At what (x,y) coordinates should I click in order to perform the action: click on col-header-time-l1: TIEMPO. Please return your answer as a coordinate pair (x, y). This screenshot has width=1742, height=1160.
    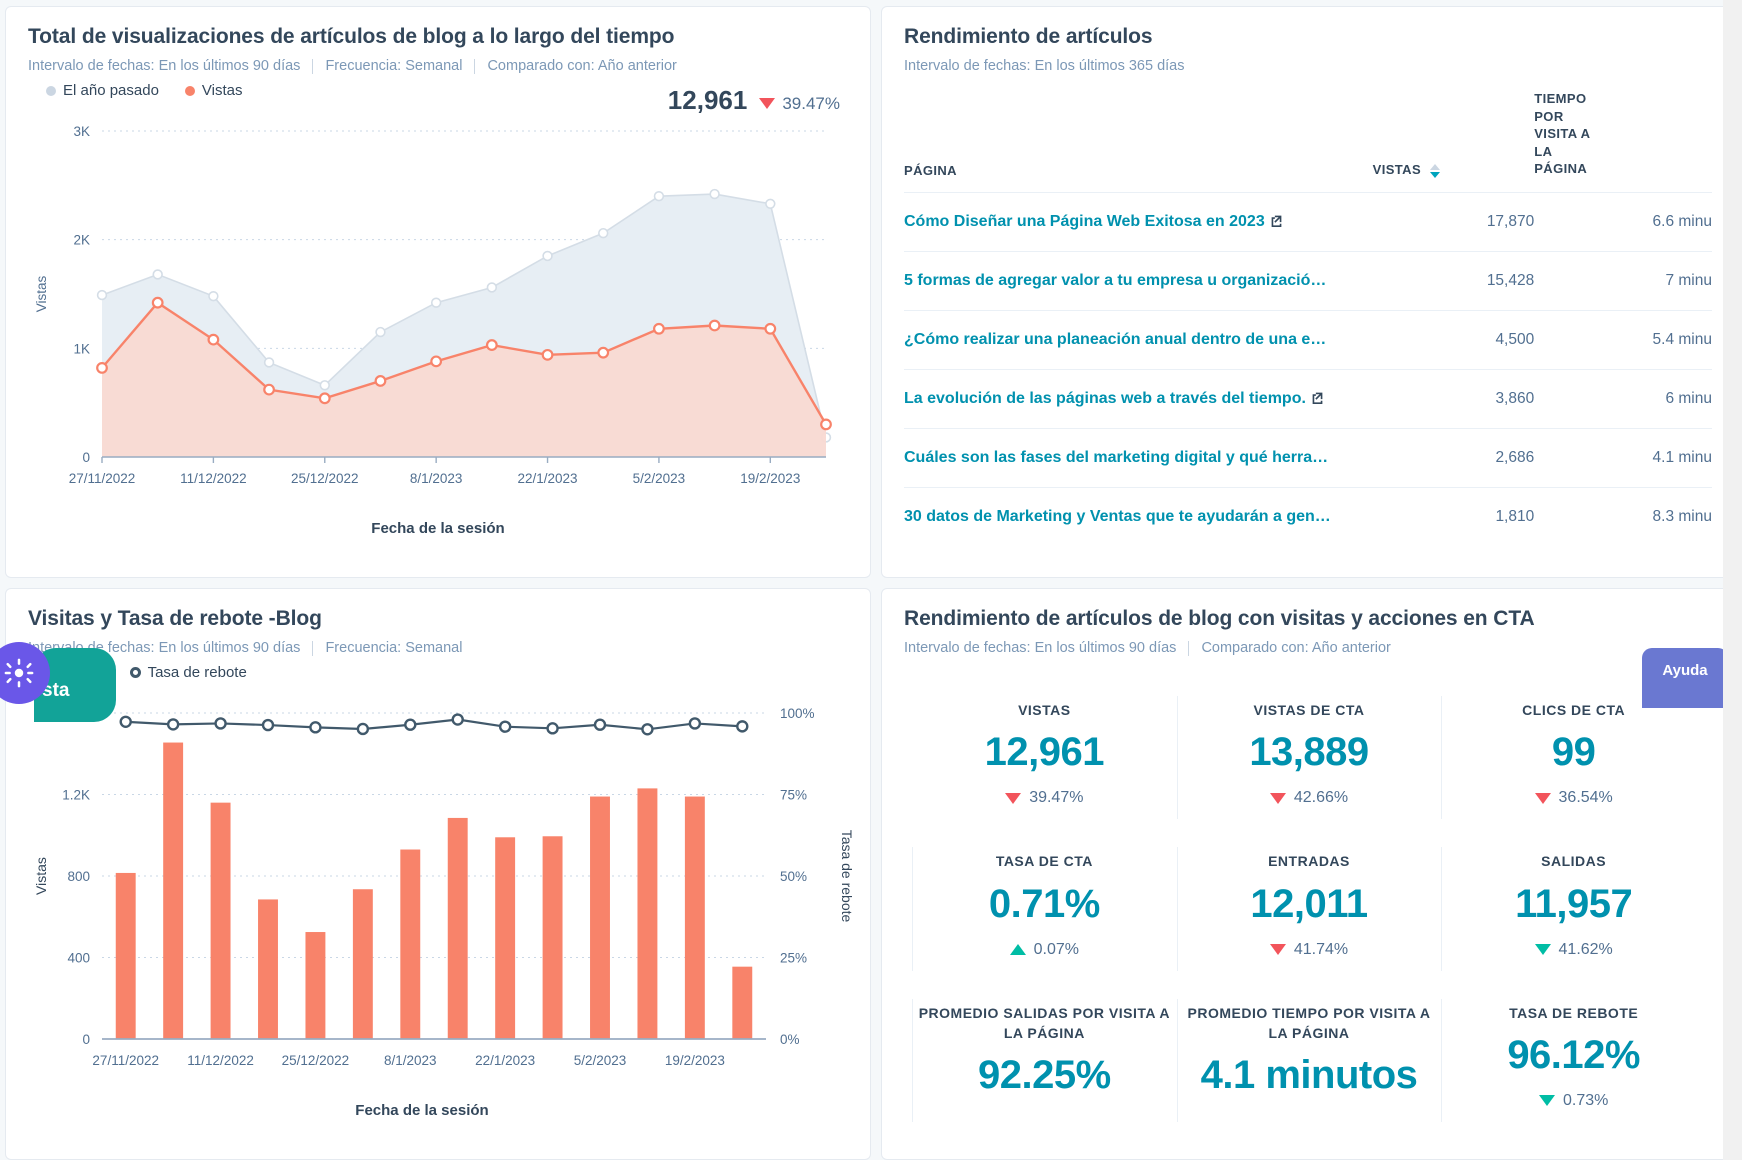
    Looking at the image, I should click on (1560, 98).